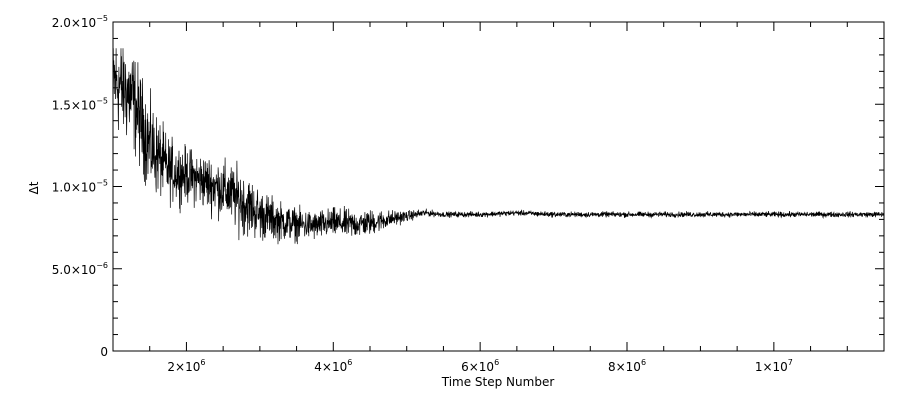 This screenshot has height=404, width=900. Describe the element at coordinates (480, 366) in the screenshot. I see `x-tick-label: 6×106` at that location.